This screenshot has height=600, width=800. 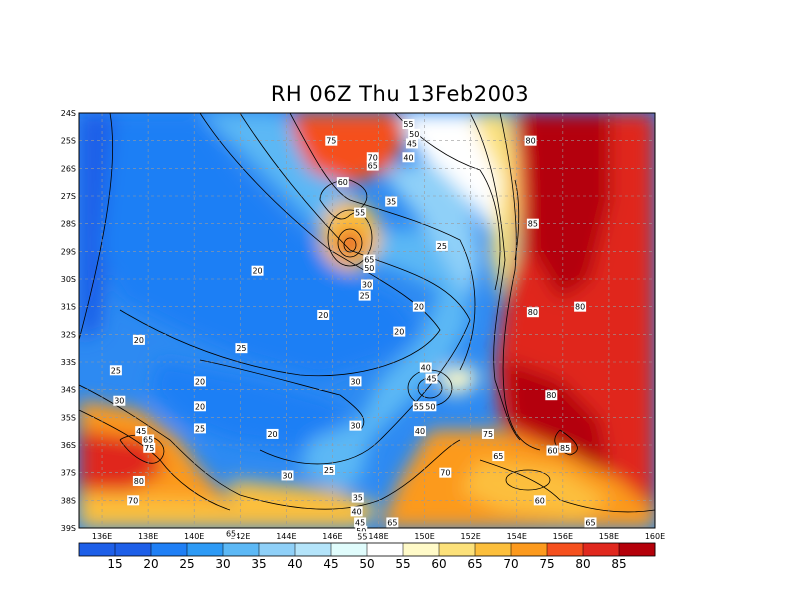 What do you see at coordinates (186, 564) in the screenshot?
I see `colorbar-label: 25` at bounding box center [186, 564].